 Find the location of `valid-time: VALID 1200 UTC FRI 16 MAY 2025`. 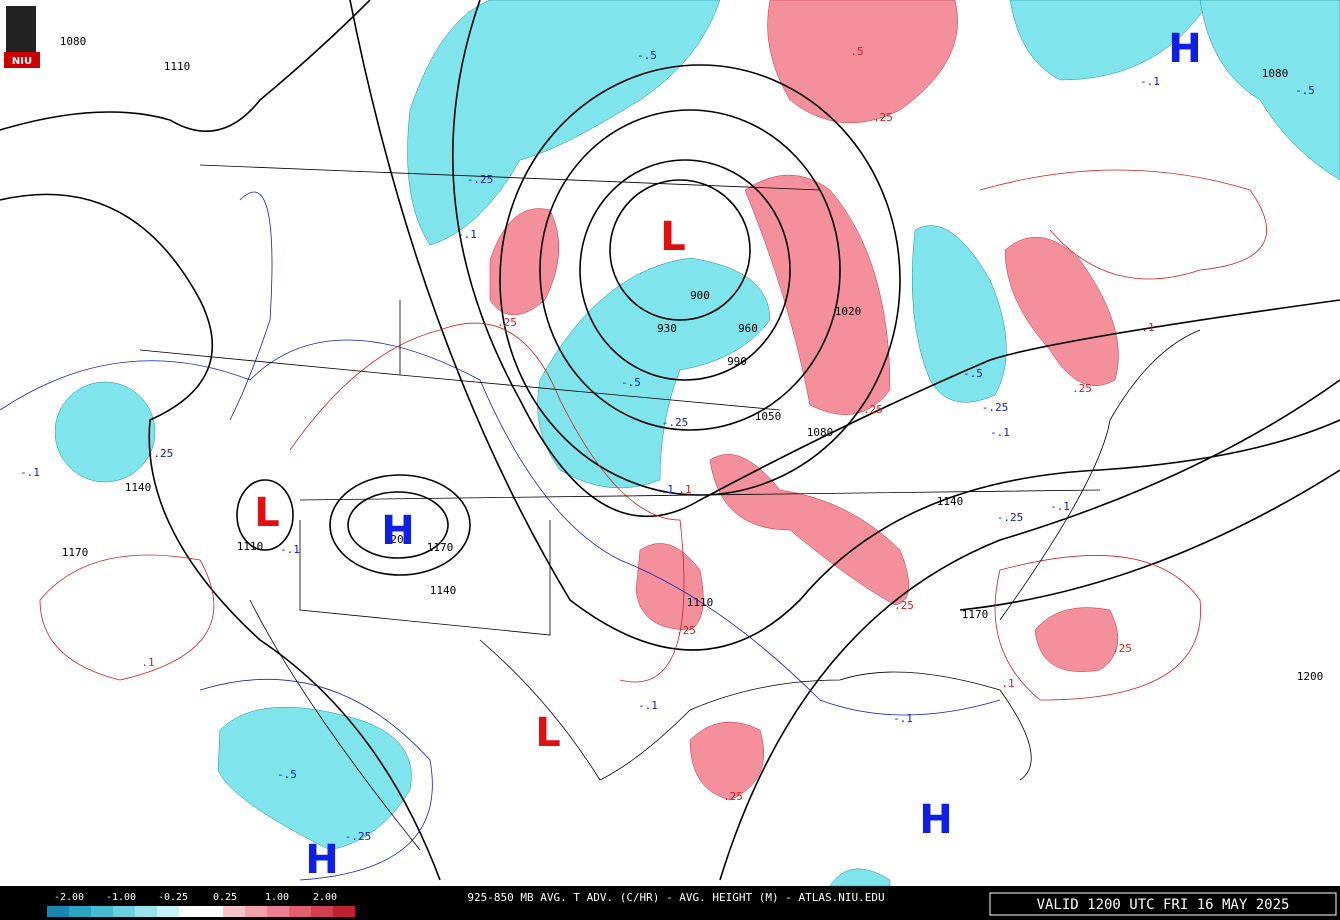

valid-time: VALID 1200 UTC FRI 16 MAY 2025 is located at coordinates (1163, 905).